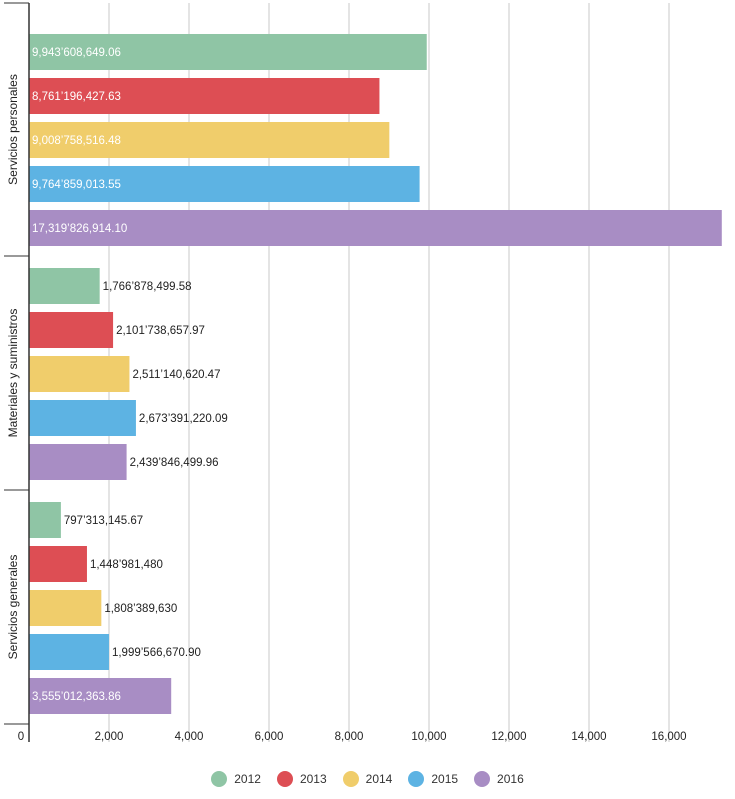  I want to click on x-tick-label-1: 2,000, so click(109, 737).